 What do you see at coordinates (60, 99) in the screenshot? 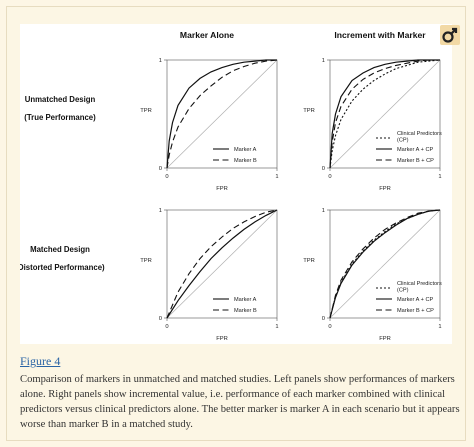
I see `row-label: Unmatched Design` at bounding box center [60, 99].